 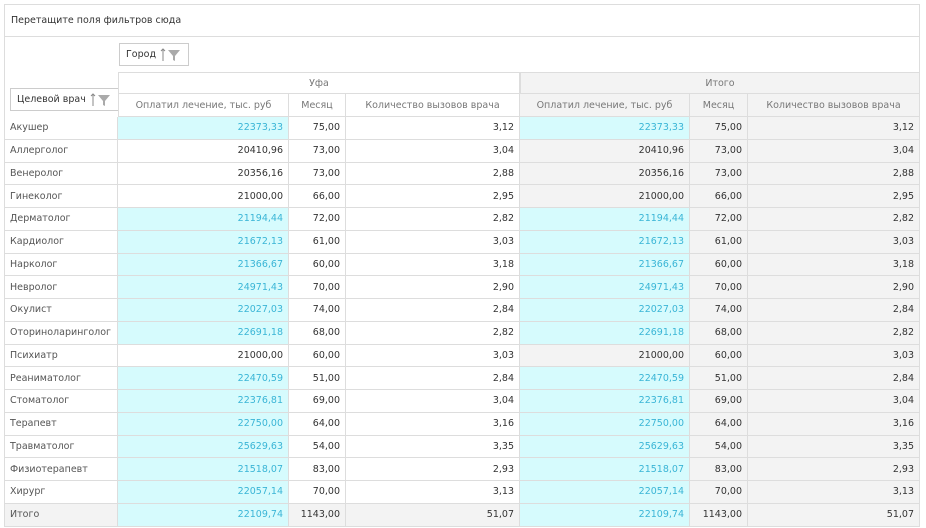 I want to click on value-cell: 22373,33, so click(x=203, y=128).